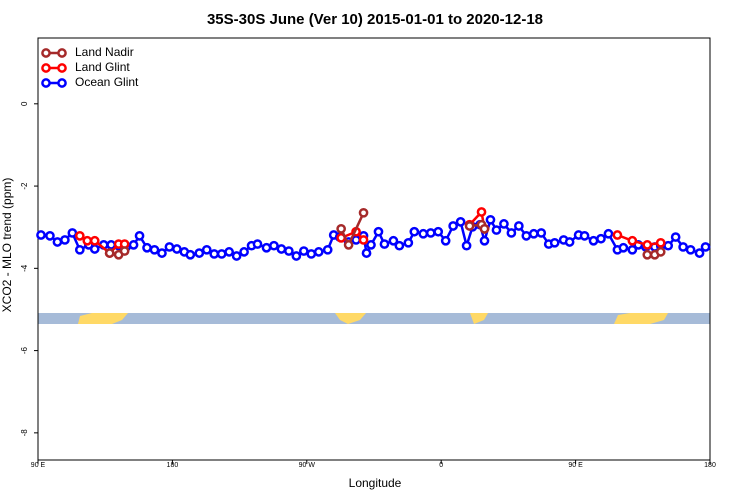 Image resolution: width=750 pixels, height=500 pixels. Describe the element at coordinates (24, 103) in the screenshot. I see `y-tick-label: 0` at that location.